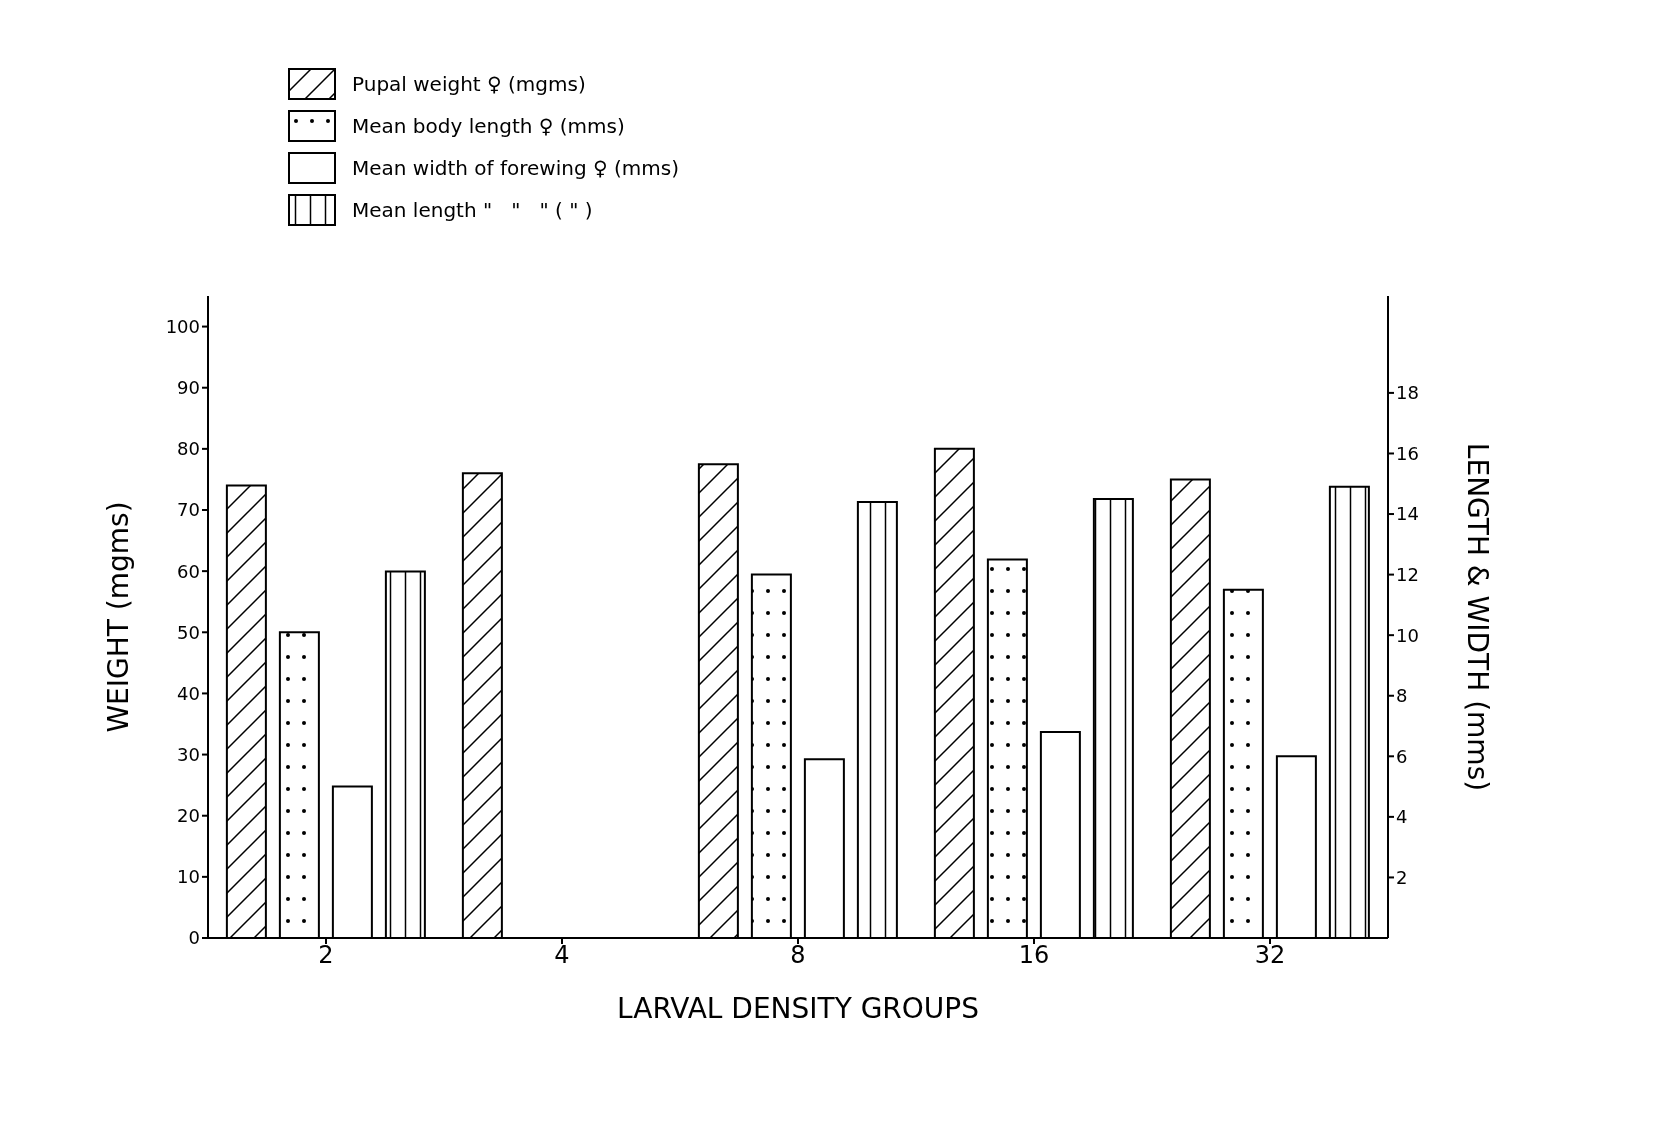 The width and height of the screenshot is (1653, 1146). What do you see at coordinates (1407, 635) in the screenshot?
I see `y2-tick-label: 10` at bounding box center [1407, 635].